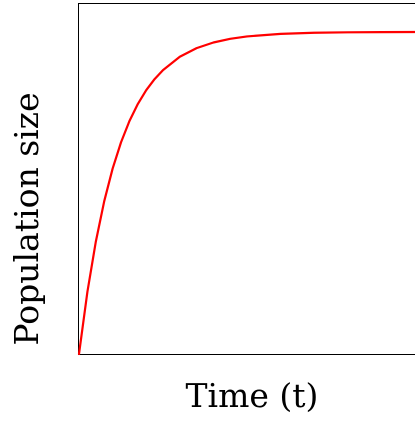  What do you see at coordinates (26, 218) in the screenshot?
I see `y-axis-label: Population size` at bounding box center [26, 218].